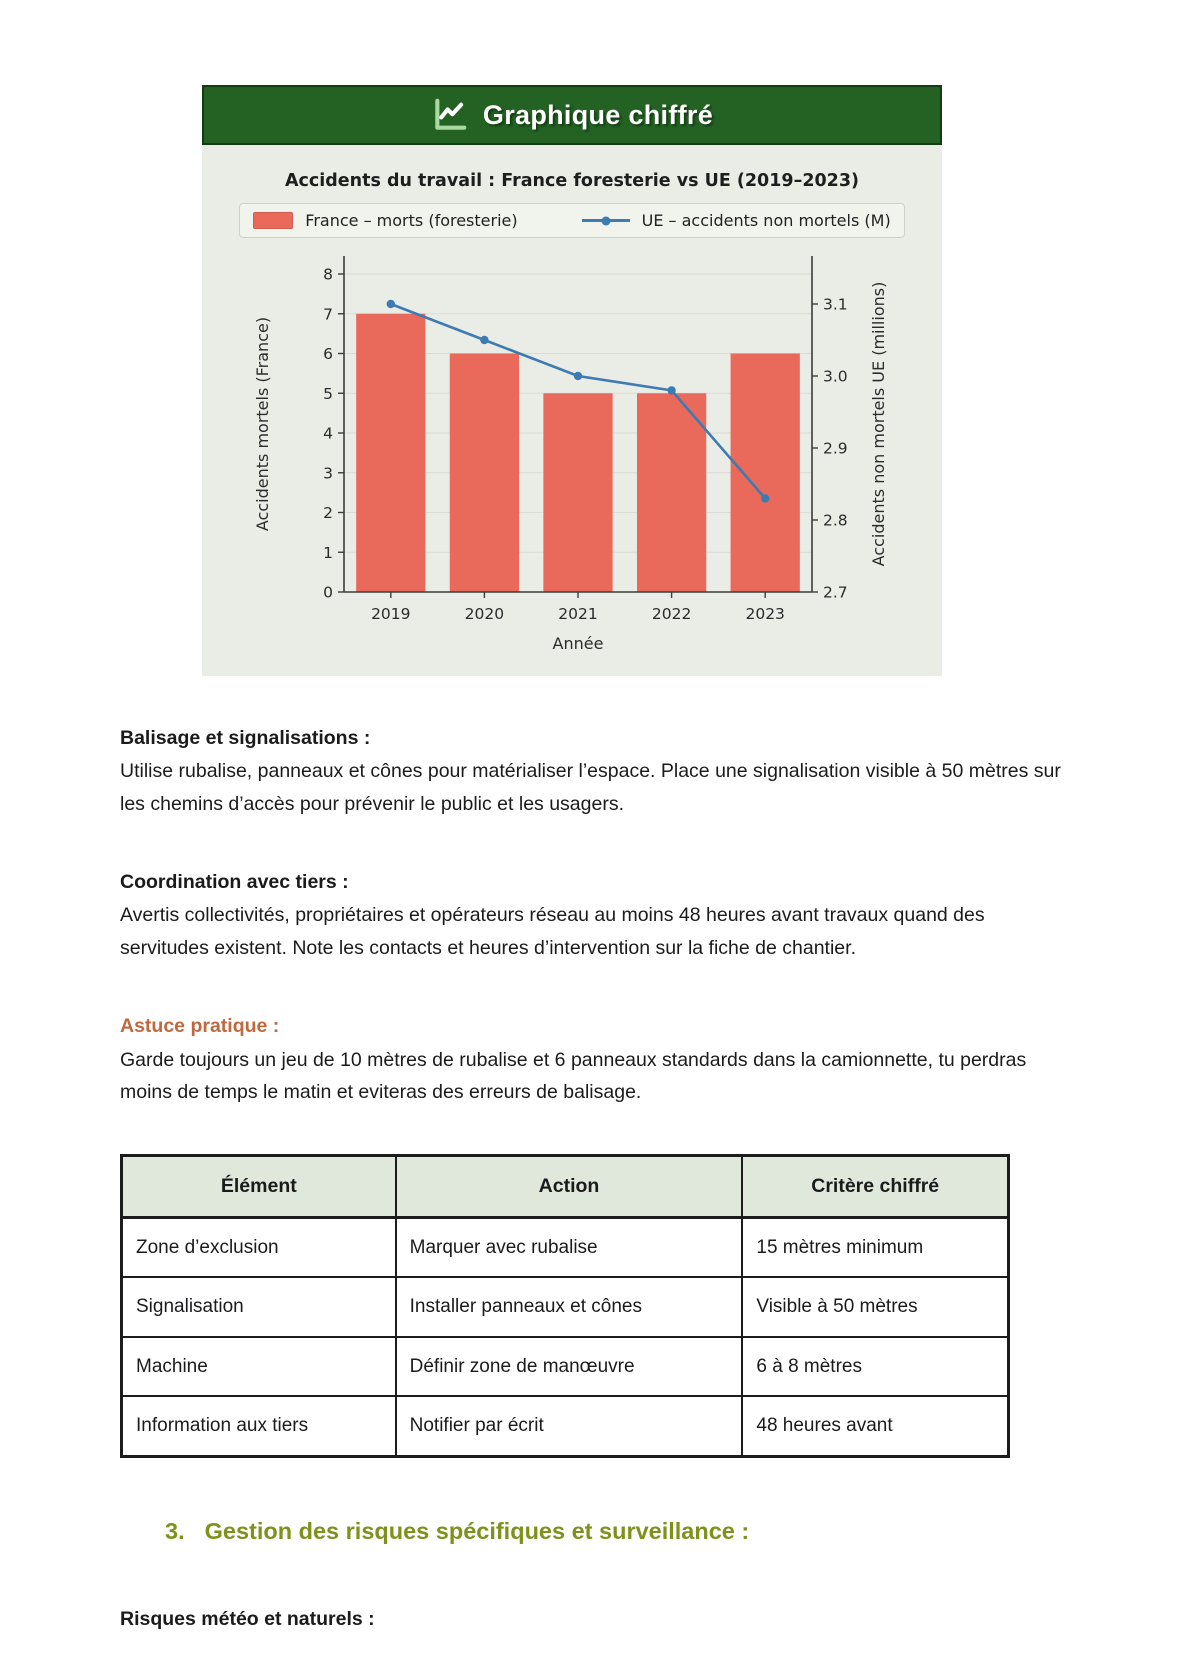 The width and height of the screenshot is (1200, 1670). What do you see at coordinates (258, 1247) in the screenshot?
I see `table-cell: Zone d’exclusion` at bounding box center [258, 1247].